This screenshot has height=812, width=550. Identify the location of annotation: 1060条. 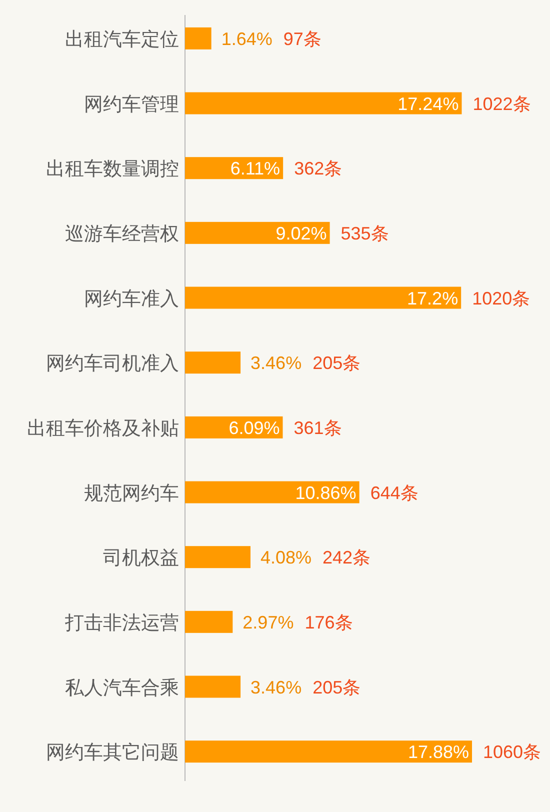
(512, 752).